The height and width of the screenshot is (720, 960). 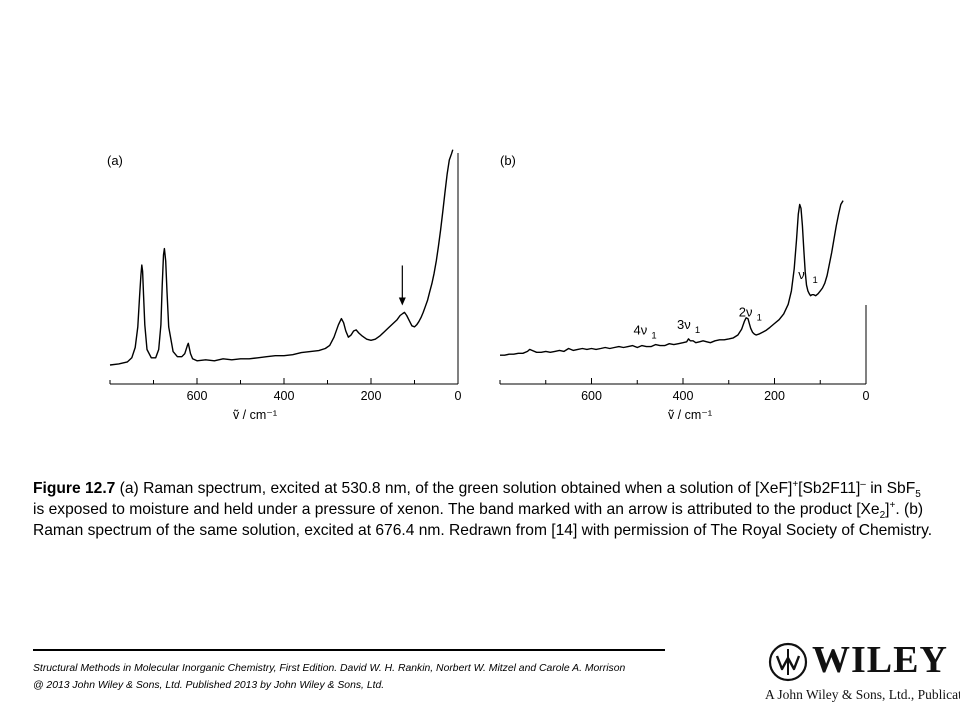 What do you see at coordinates (371, 396) in the screenshot?
I see `chart-a-tick-label-200: 200` at bounding box center [371, 396].